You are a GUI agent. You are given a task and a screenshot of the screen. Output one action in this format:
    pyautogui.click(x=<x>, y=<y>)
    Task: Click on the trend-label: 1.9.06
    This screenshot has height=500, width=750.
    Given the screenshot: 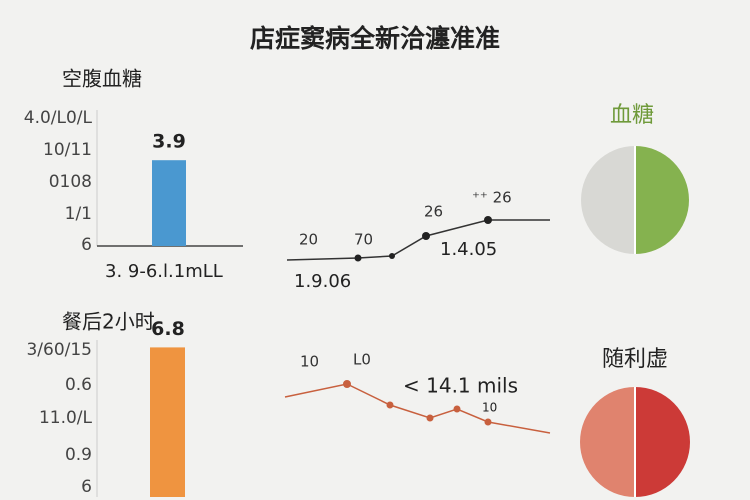 What is the action you would take?
    pyautogui.click(x=322, y=281)
    